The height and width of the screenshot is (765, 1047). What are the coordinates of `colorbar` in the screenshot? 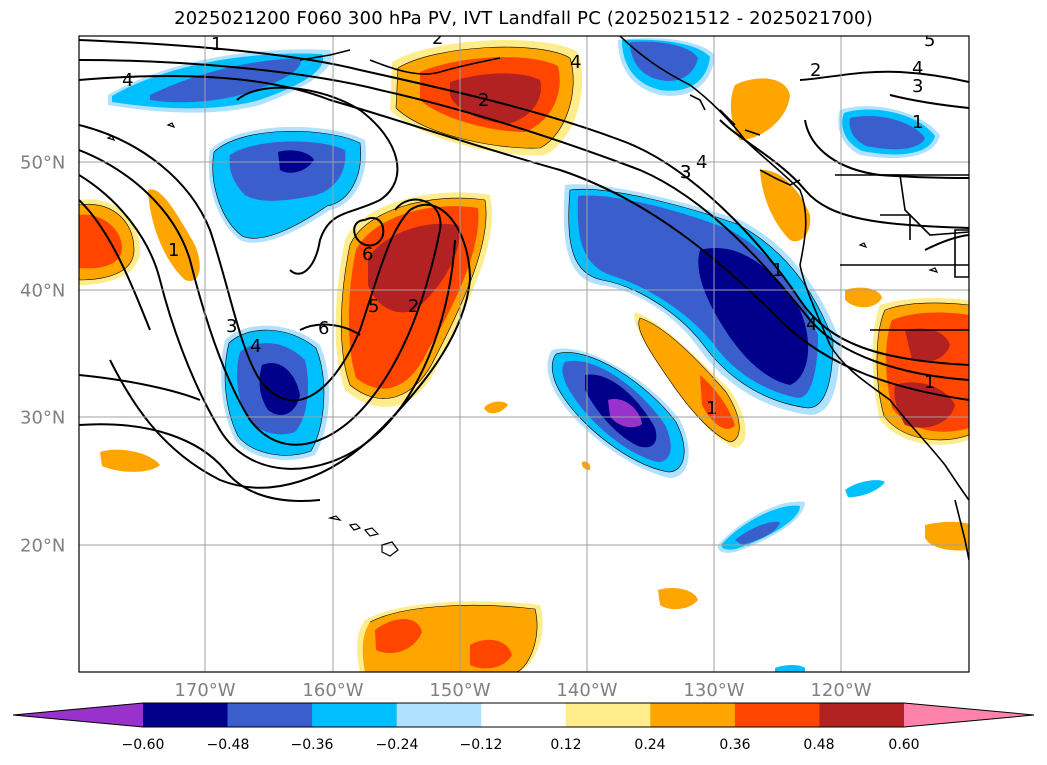 It's located at (523, 715).